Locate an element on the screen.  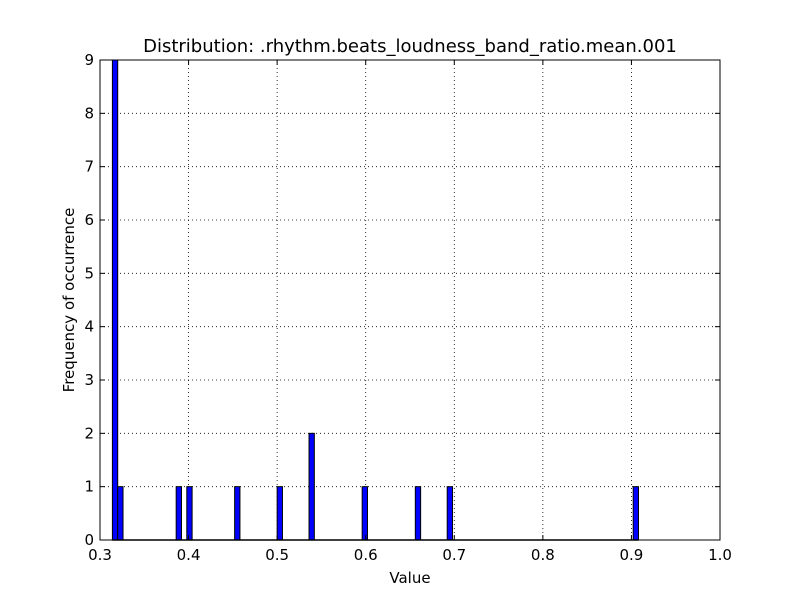
x-tick-label: 0.8 is located at coordinates (543, 555).